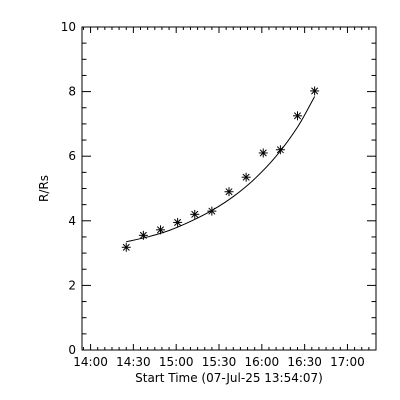 The image size is (400, 400). What do you see at coordinates (90, 362) in the screenshot?
I see `x-tick-label: 14:00` at bounding box center [90, 362].